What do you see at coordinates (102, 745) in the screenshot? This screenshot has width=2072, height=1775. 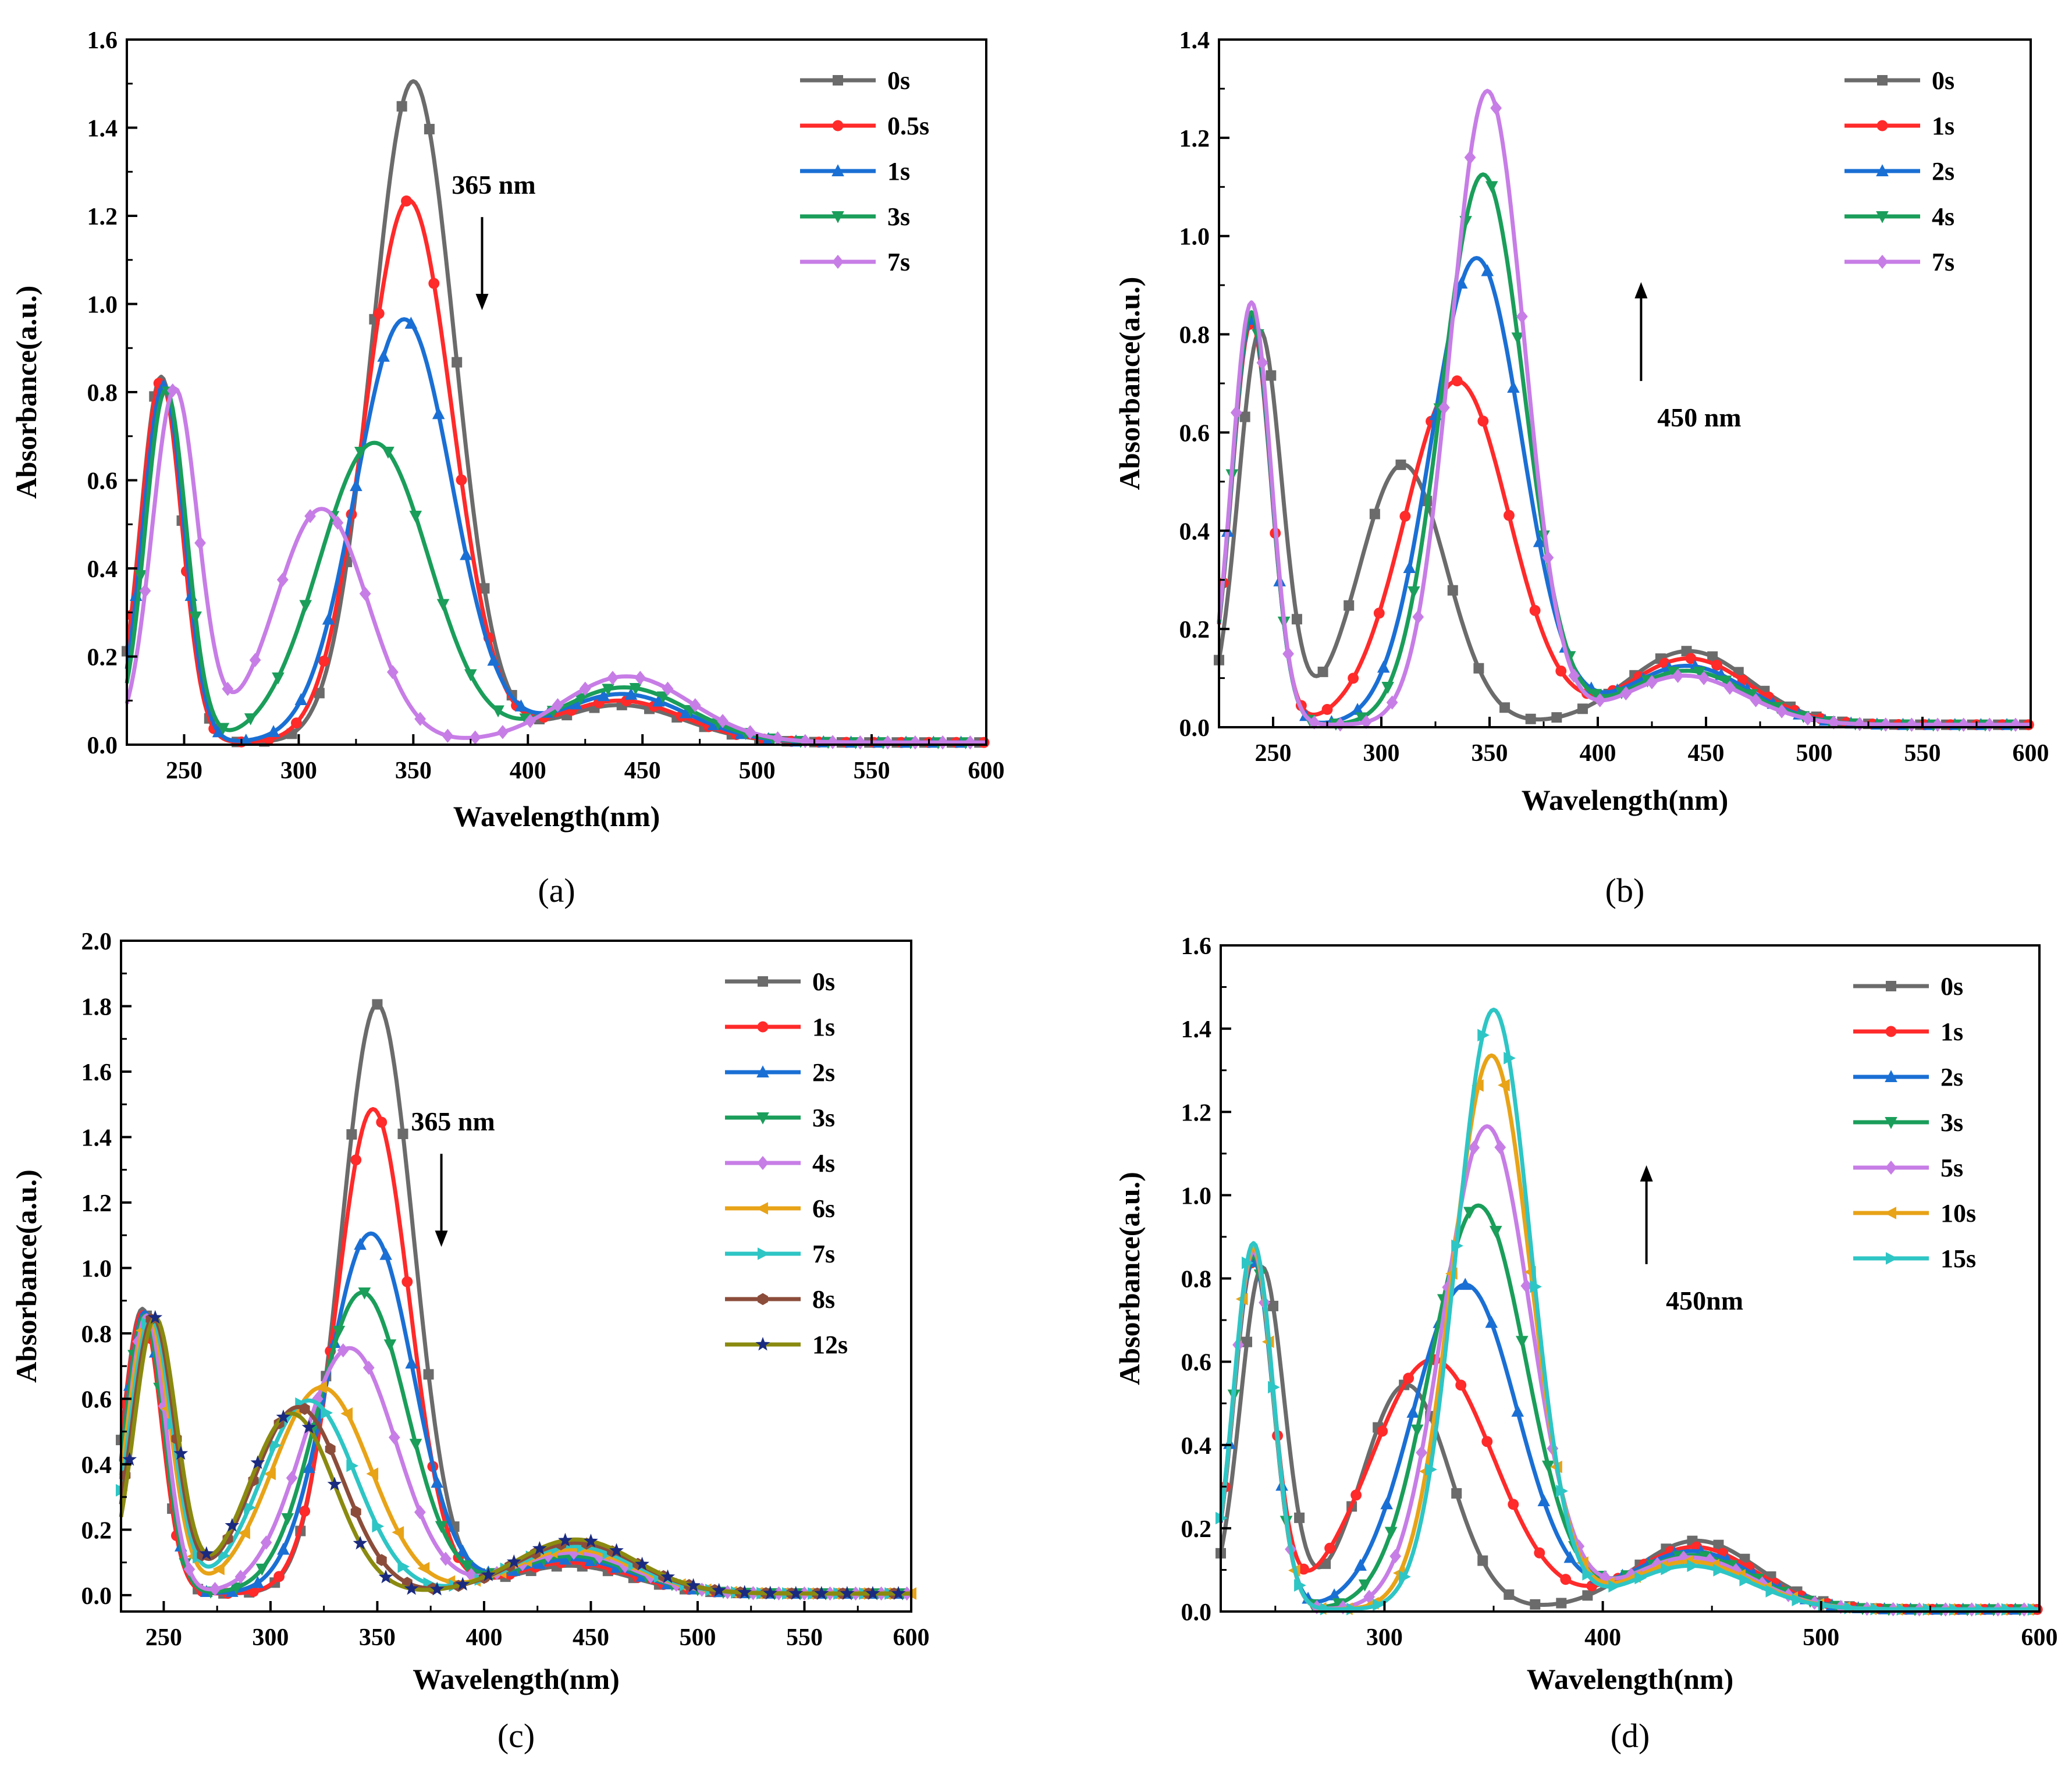 I see `y-tick-label: 0.0` at bounding box center [102, 745].